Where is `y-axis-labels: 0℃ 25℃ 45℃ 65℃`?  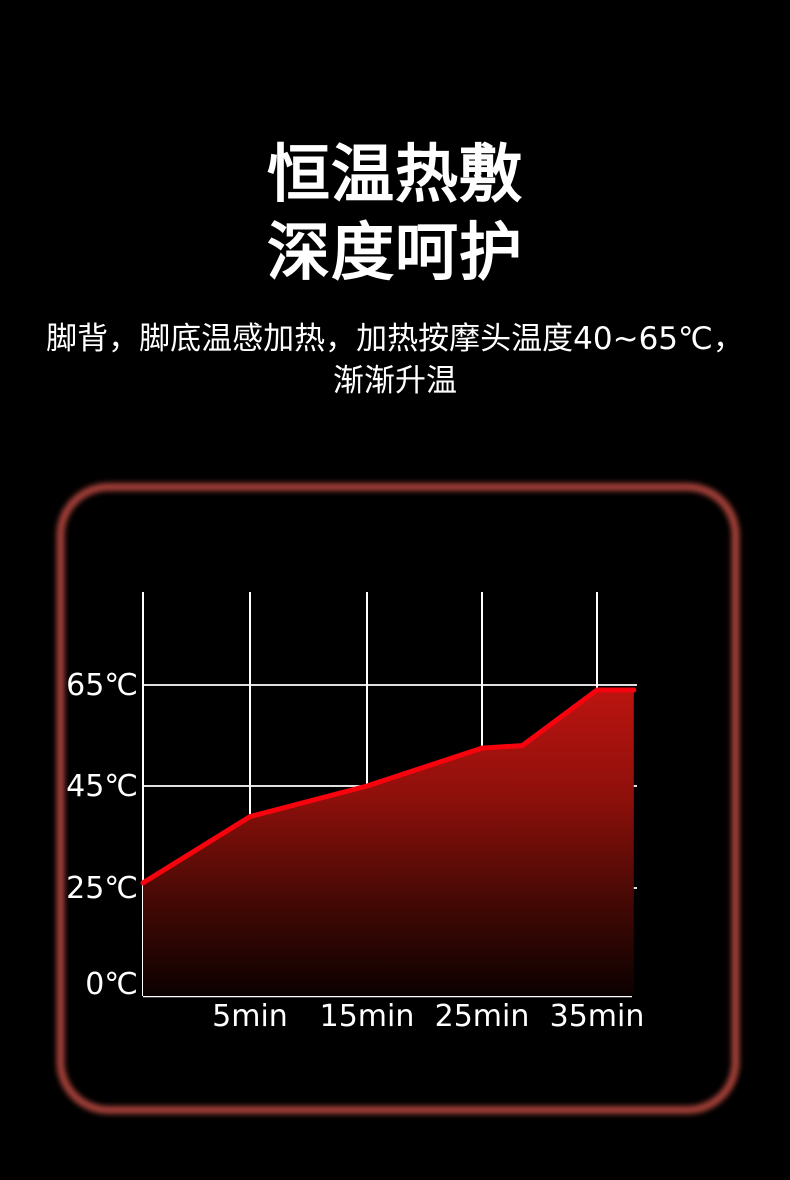 y-axis-labels: 0℃ 25℃ 45℃ 65℃ is located at coordinates (102, 835).